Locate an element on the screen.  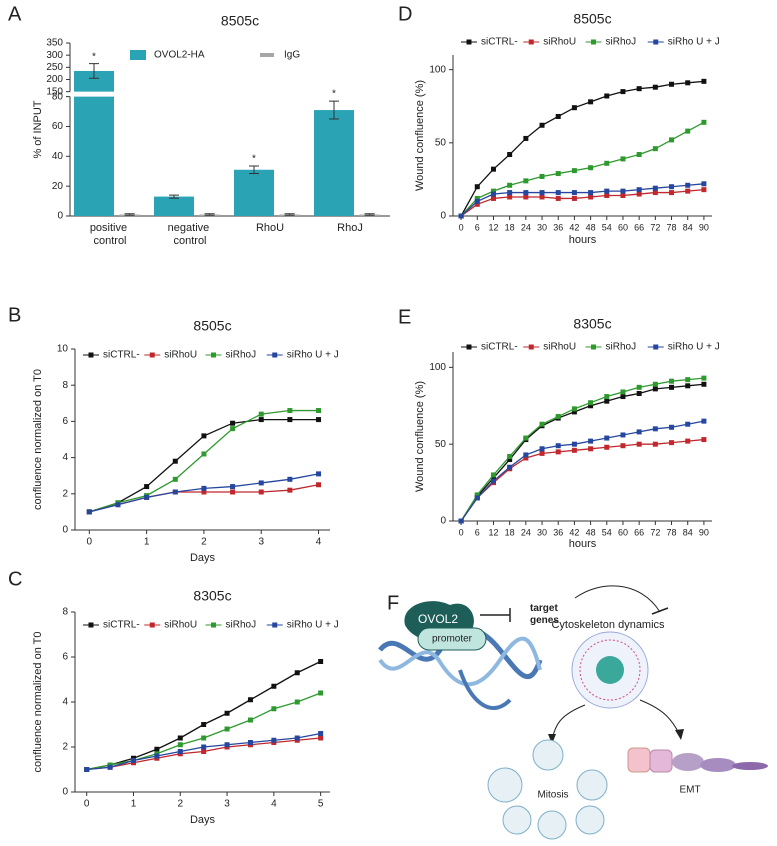
y-tick-label: 50 is located at coordinates (441, 444).